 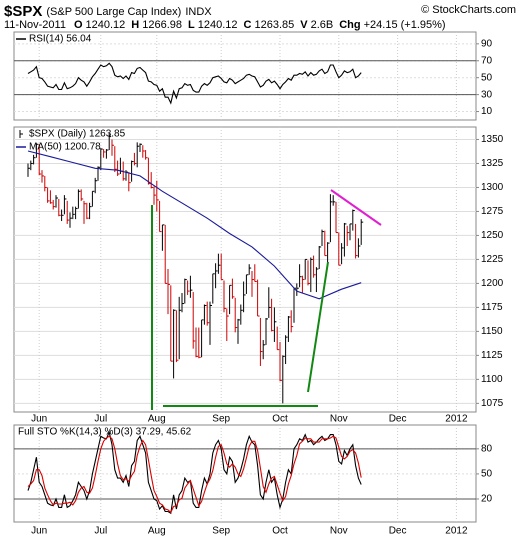 I want to click on legend-label: RSI(14) 56.04, so click(x=60, y=39).